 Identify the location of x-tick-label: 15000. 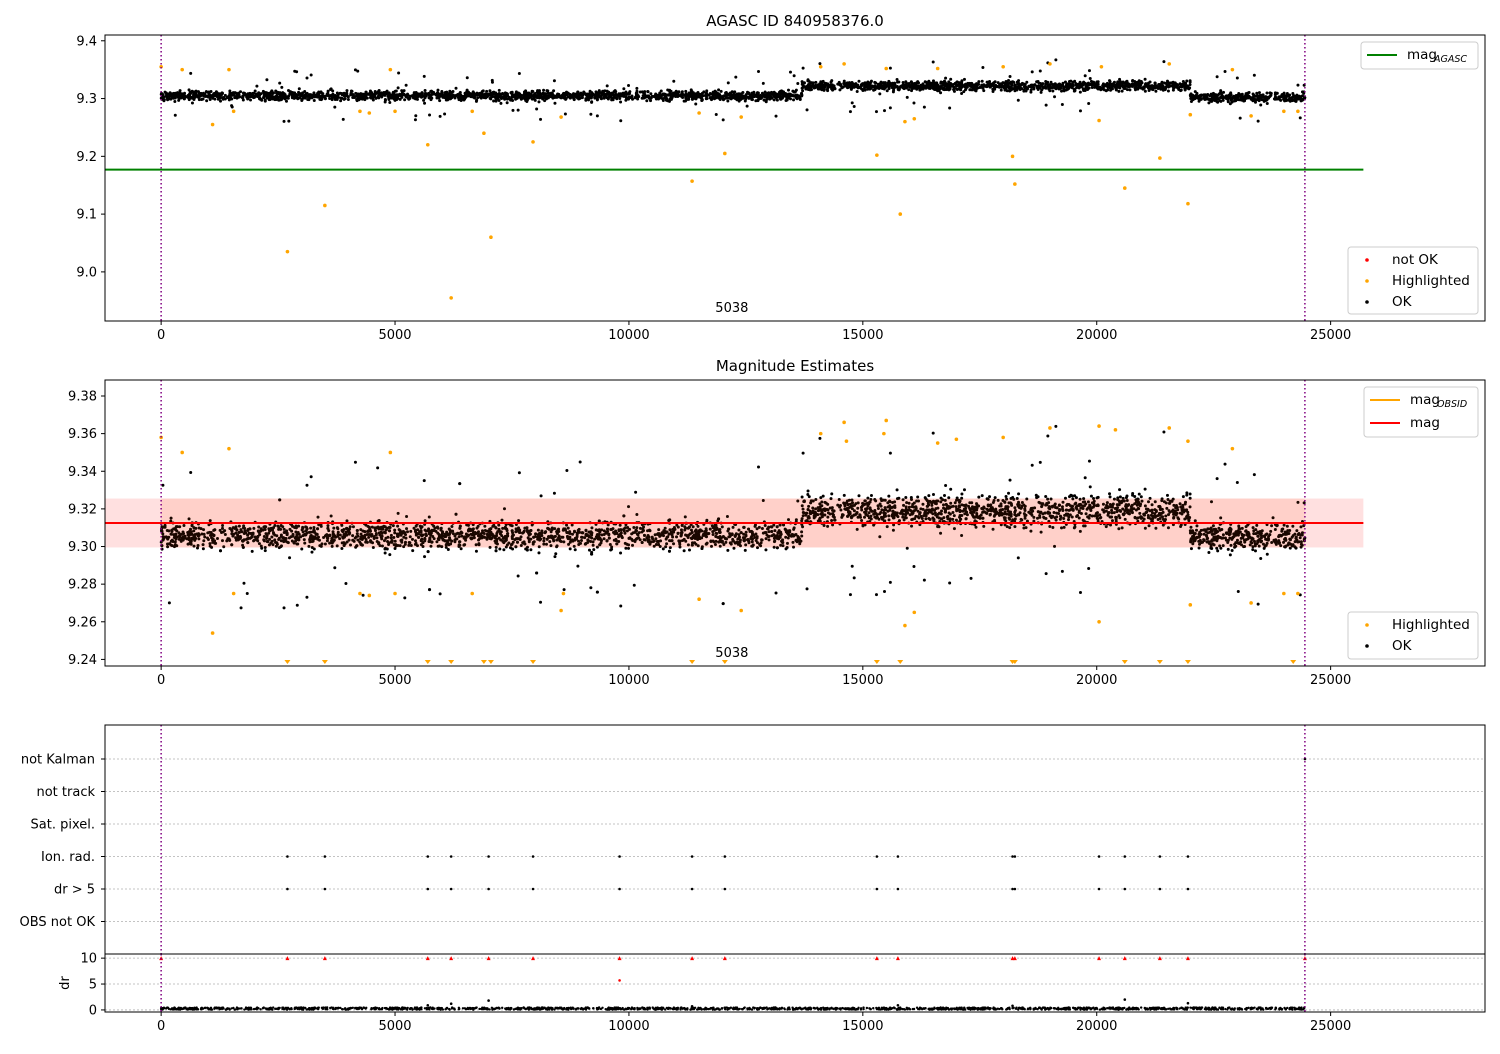
(862, 335).